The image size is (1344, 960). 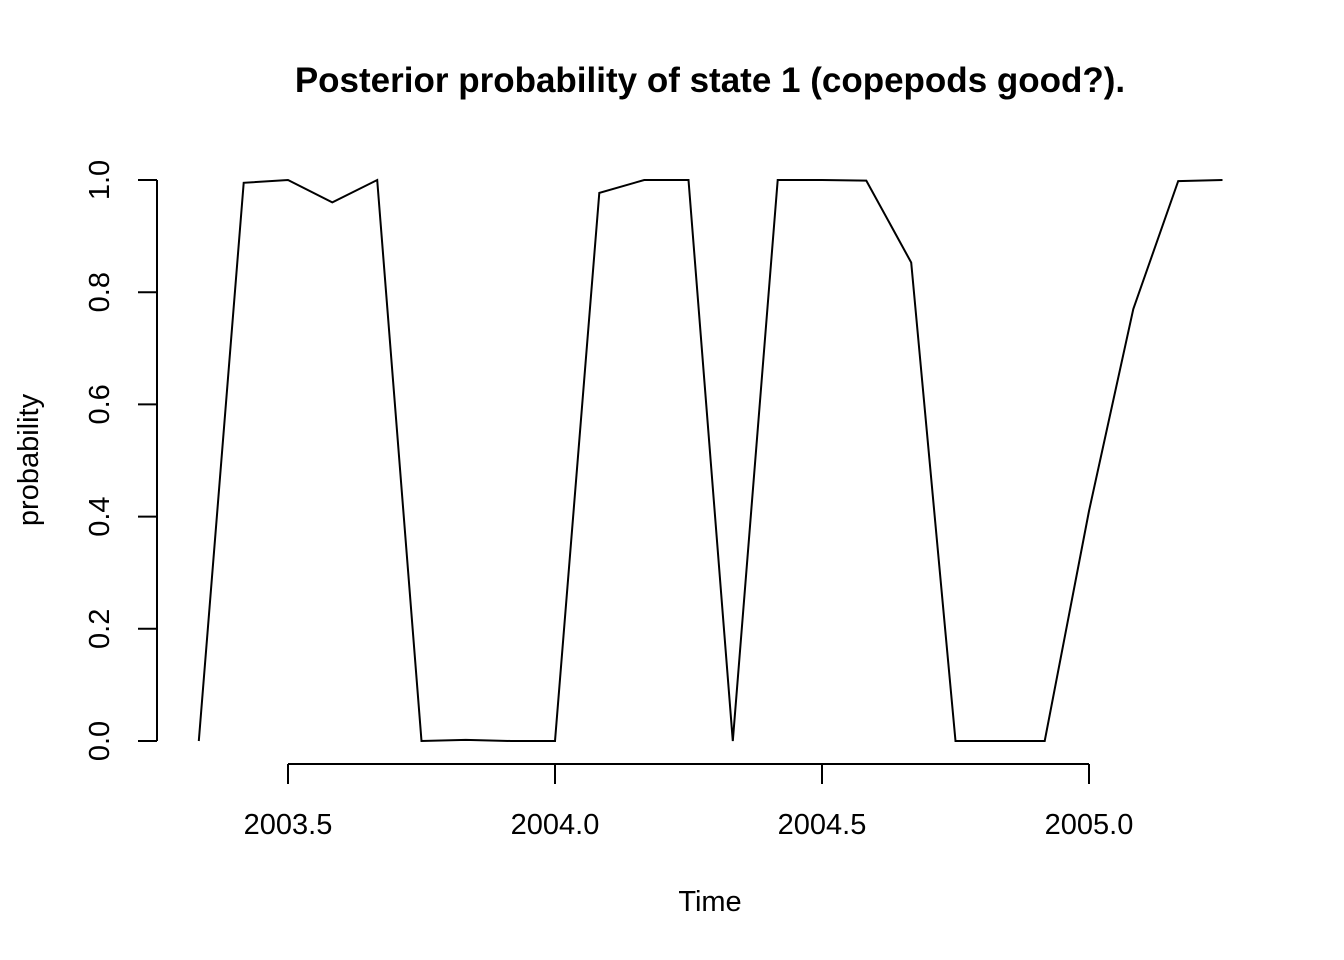 What do you see at coordinates (709, 902) in the screenshot?
I see `x-axis-label: Time` at bounding box center [709, 902].